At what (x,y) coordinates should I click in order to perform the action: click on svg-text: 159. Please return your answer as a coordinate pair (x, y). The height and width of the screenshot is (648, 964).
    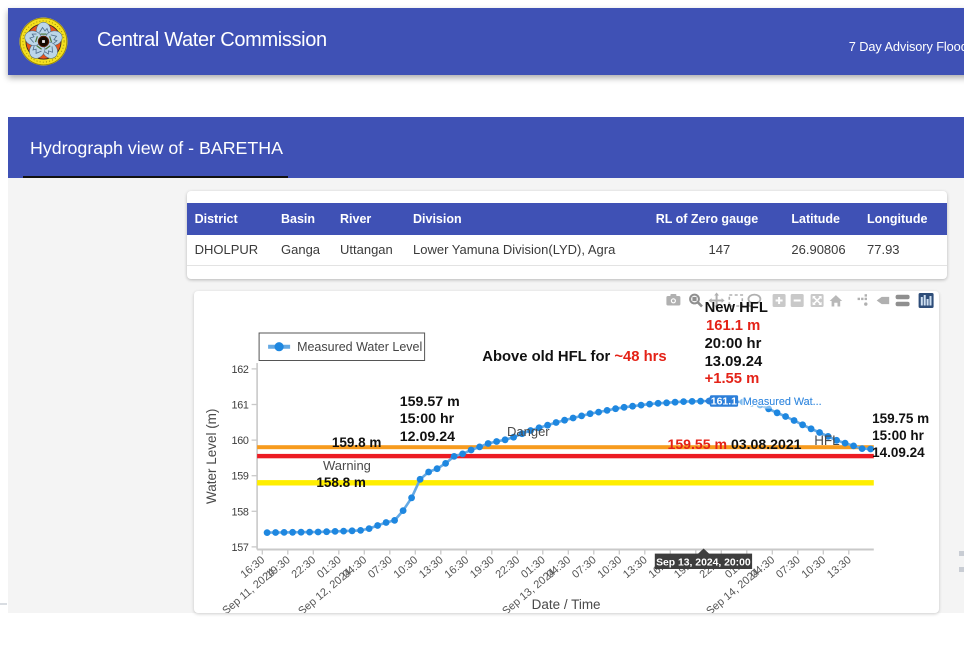
    Looking at the image, I should click on (240, 476).